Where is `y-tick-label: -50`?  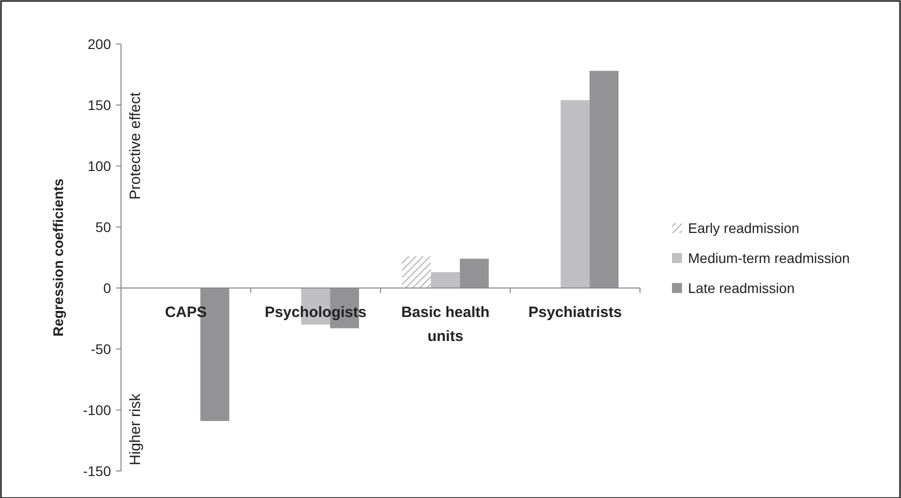
y-tick-label: -50 is located at coordinates (101, 348).